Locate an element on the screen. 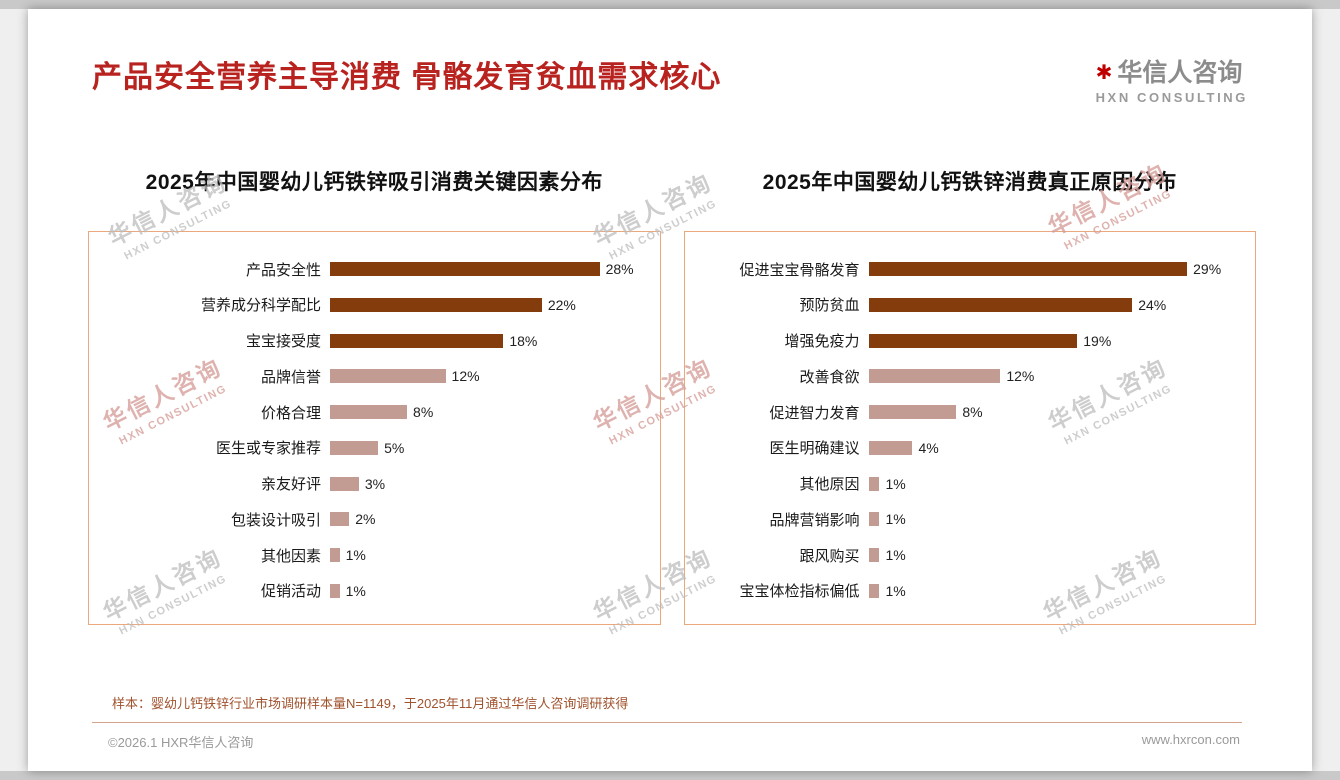 The image size is (1340, 780). bar-row: 医生或专家推荐 5% is located at coordinates (369, 448).